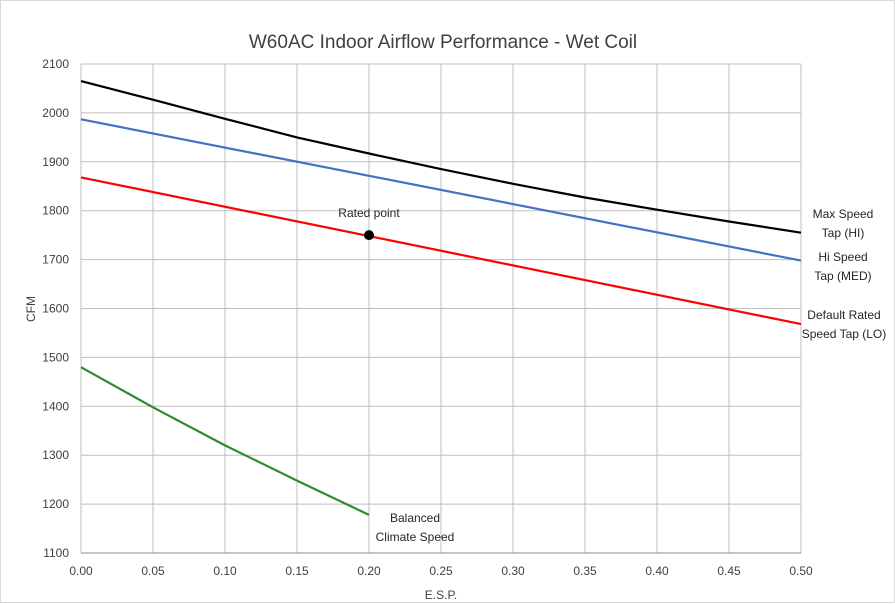 This screenshot has width=895, height=604. I want to click on y-tick-label: 1500, so click(55, 357).